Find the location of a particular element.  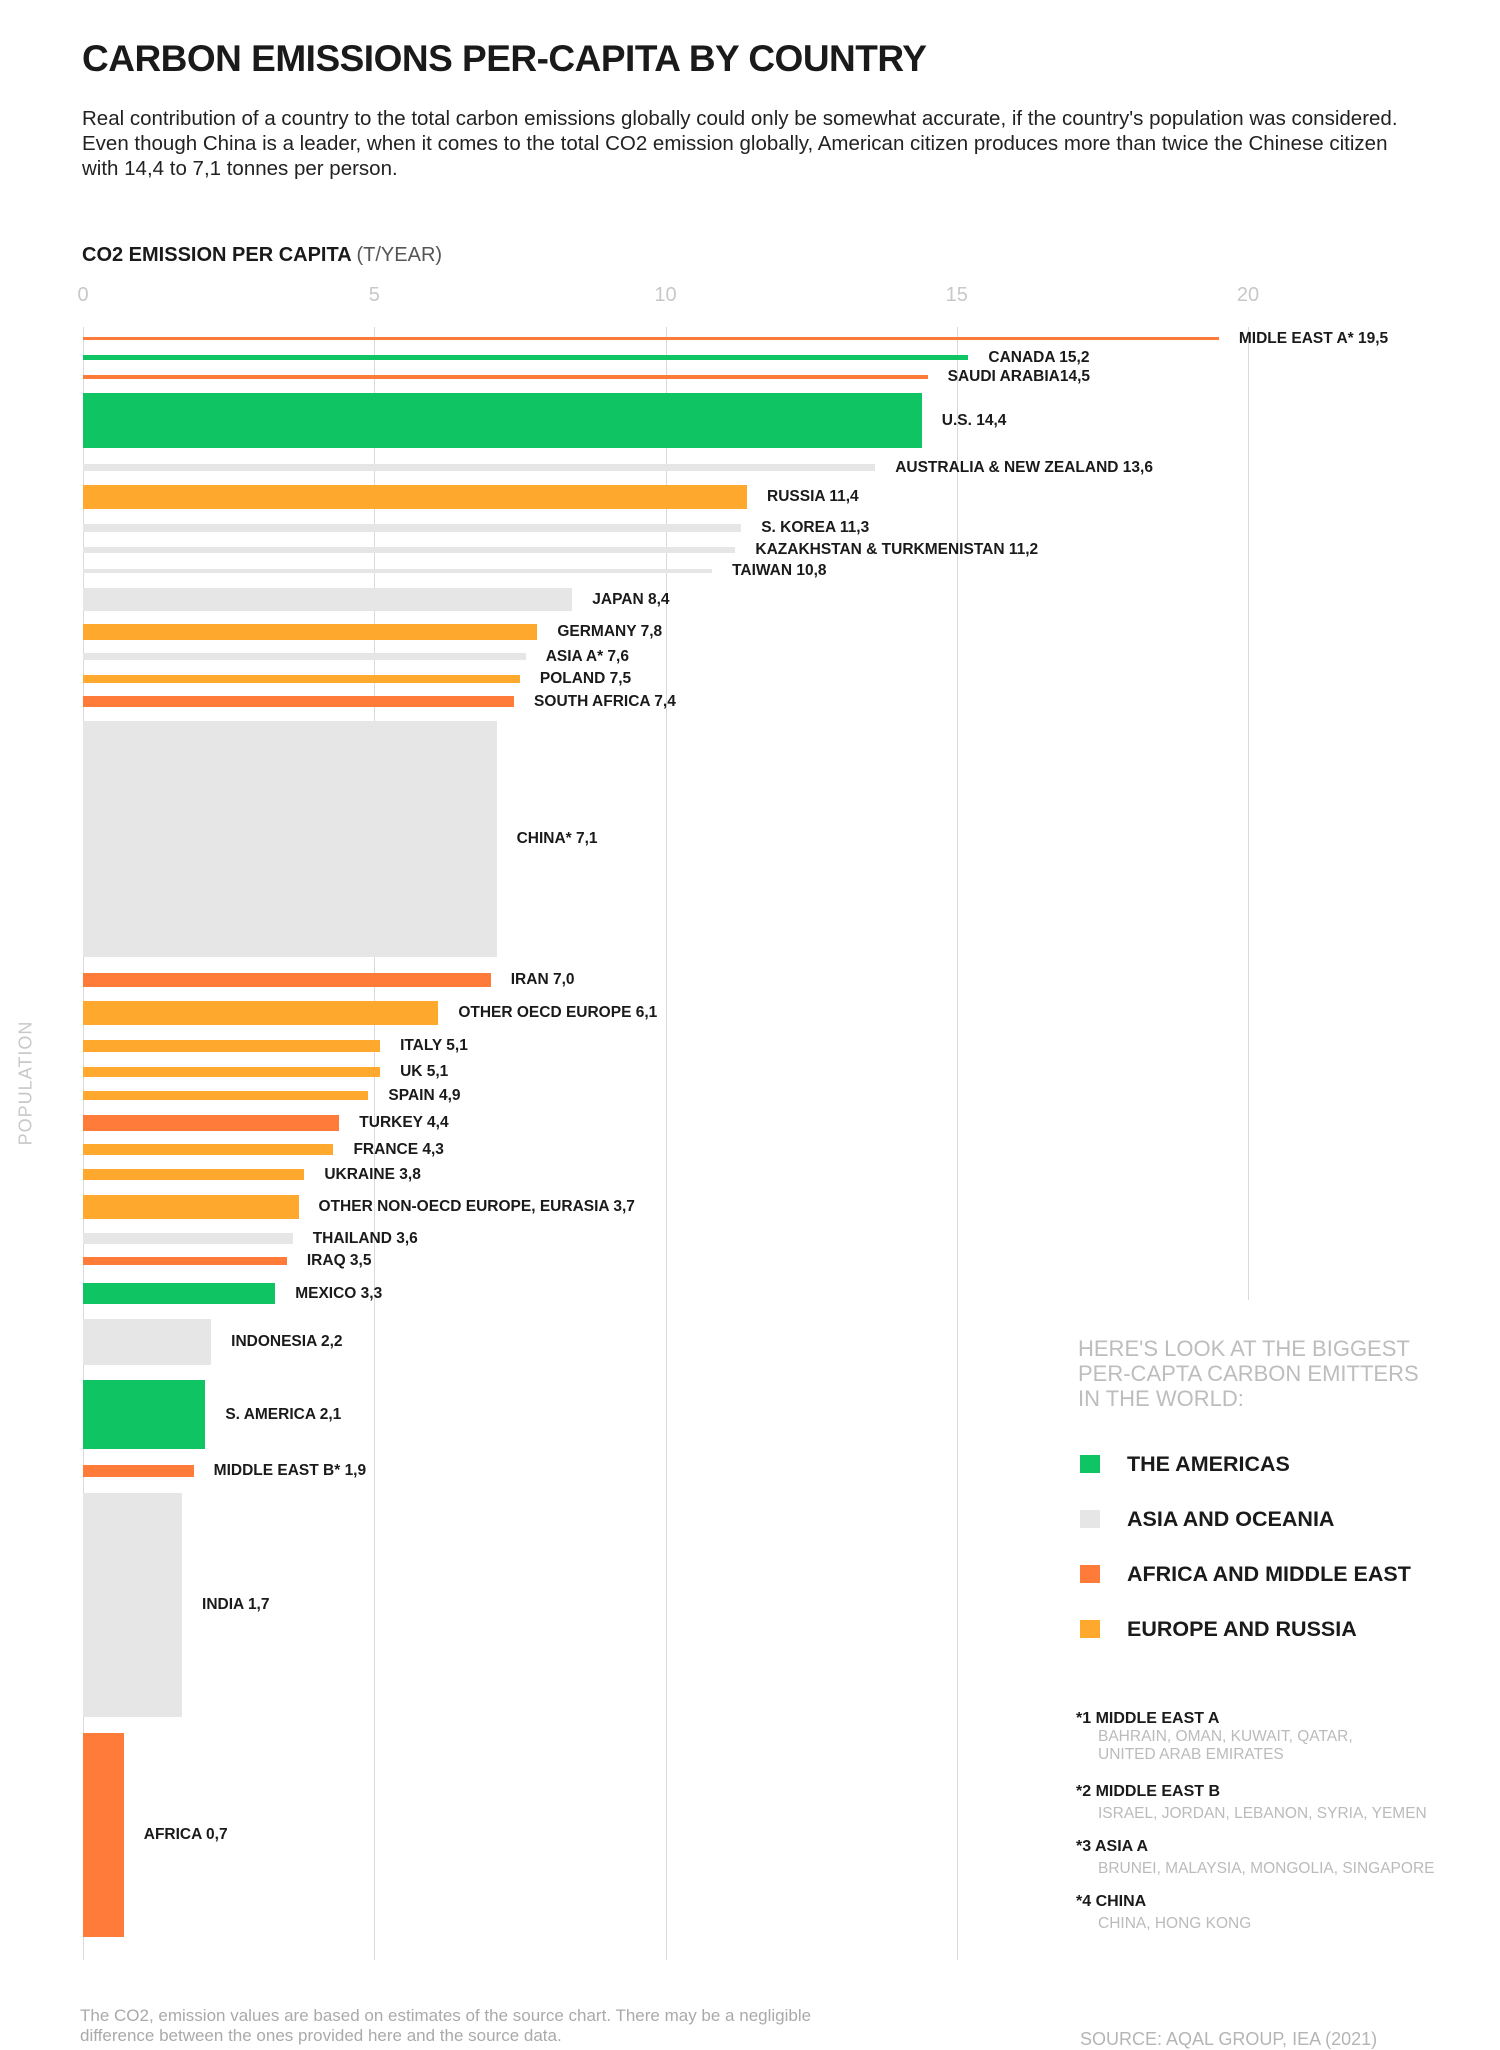

bar-label: SPAIN 4,9 is located at coordinates (424, 1095).